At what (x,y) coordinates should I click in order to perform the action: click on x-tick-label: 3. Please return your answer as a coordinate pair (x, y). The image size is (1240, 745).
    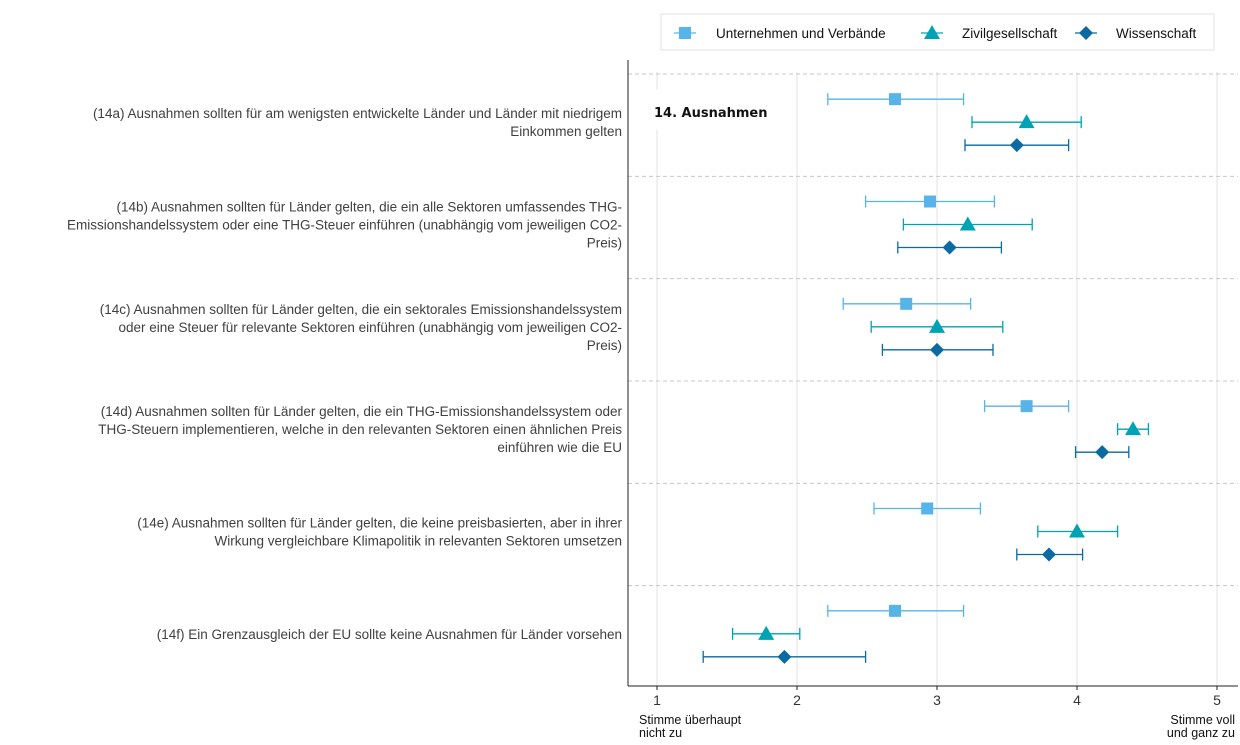
    Looking at the image, I should click on (937, 700).